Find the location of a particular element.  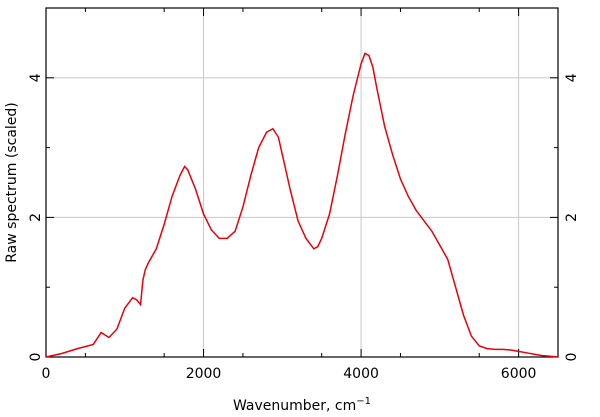

x-axis-label-main: Wavenumber, cm is located at coordinates (294, 406).